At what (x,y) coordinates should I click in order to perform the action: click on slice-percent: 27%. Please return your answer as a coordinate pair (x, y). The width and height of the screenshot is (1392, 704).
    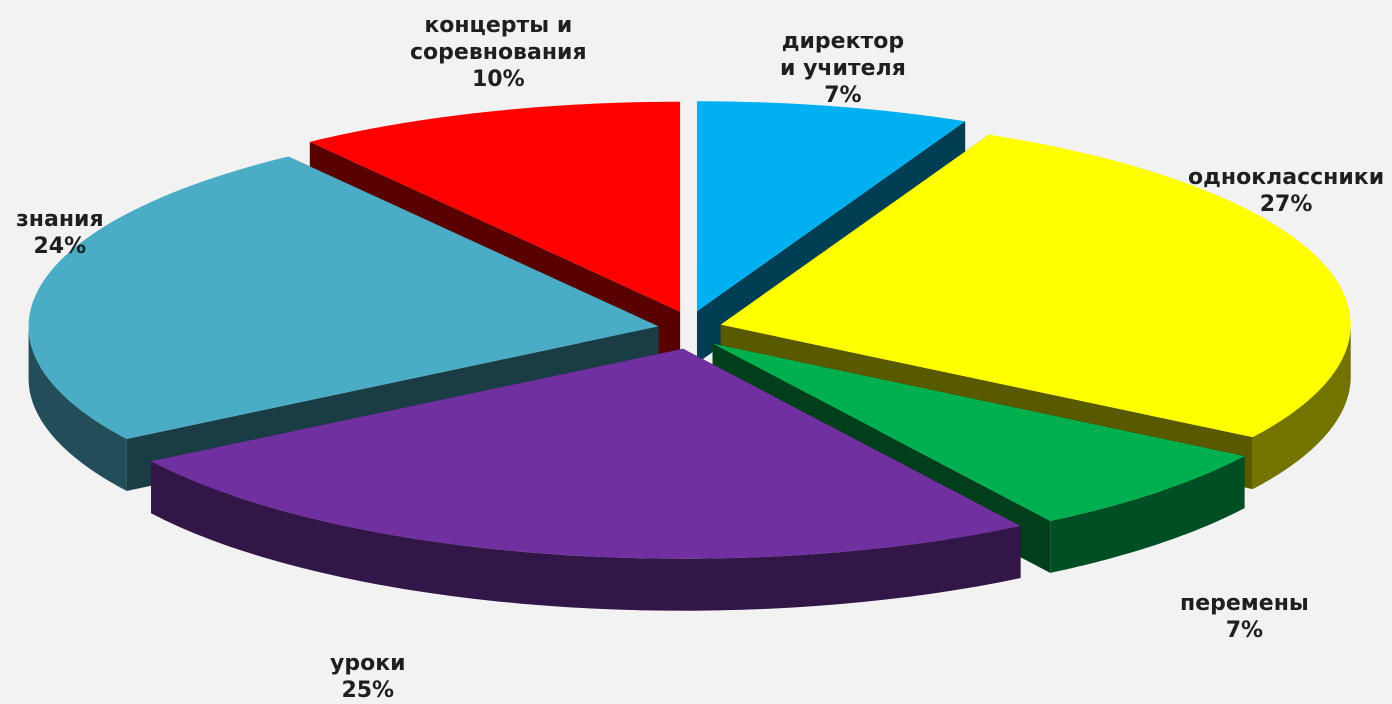
    Looking at the image, I should click on (1286, 204).